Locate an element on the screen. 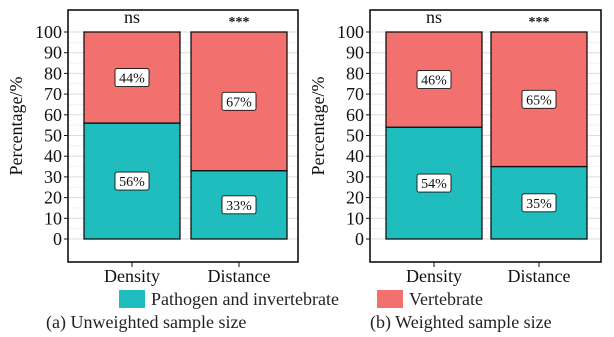  caption-b: (b) Weighted sample size is located at coordinates (461, 322).